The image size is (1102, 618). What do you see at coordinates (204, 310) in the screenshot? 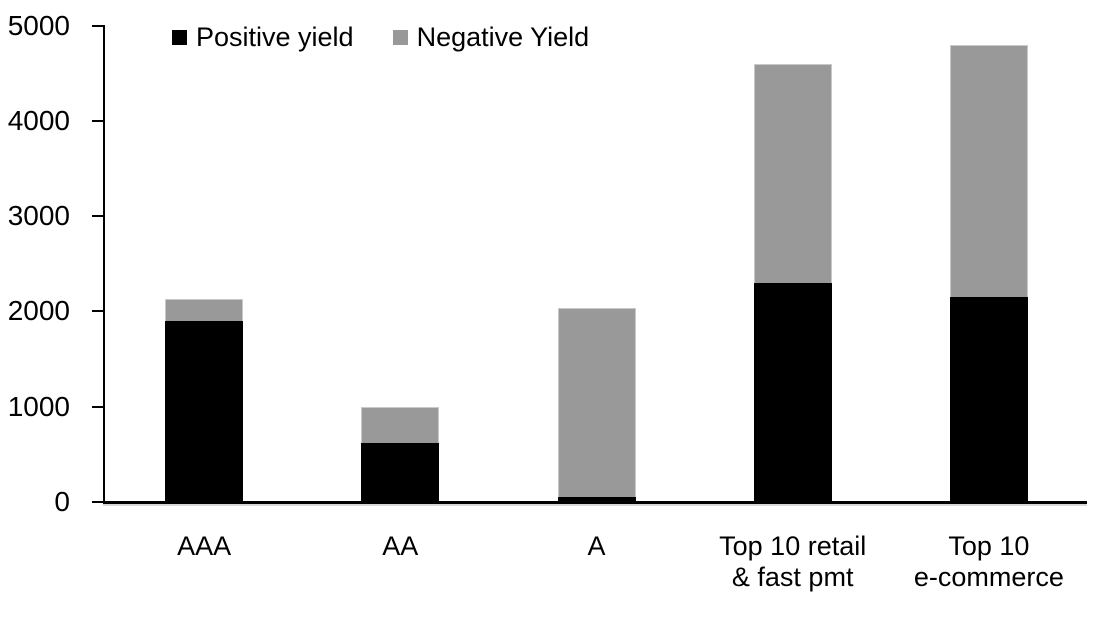
I see `bar-segment-negative-yield-aaa` at bounding box center [204, 310].